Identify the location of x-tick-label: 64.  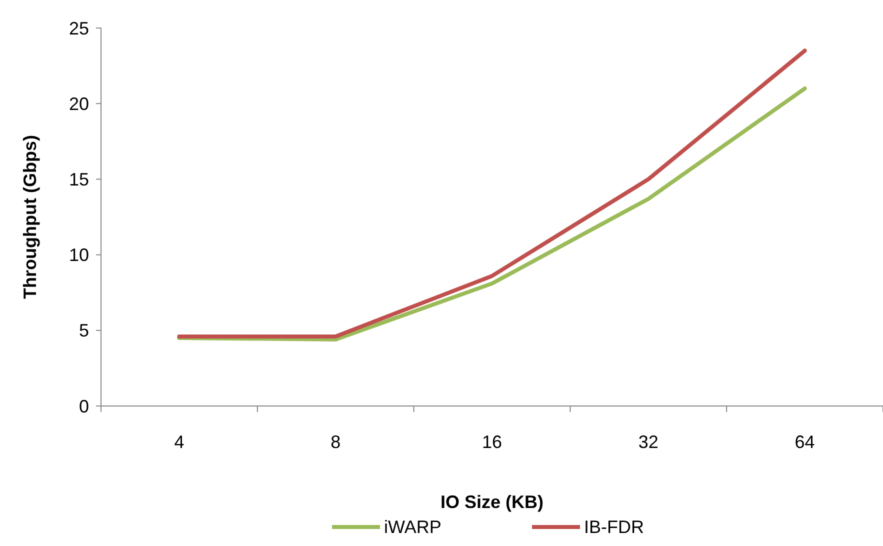
(804, 442).